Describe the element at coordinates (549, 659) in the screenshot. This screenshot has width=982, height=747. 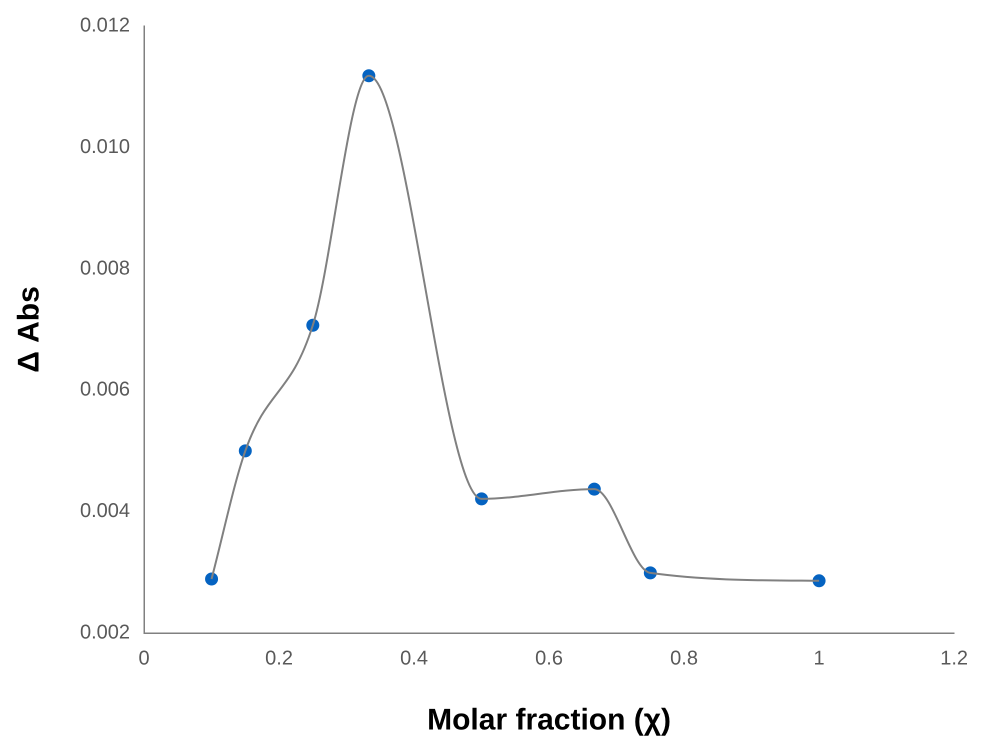
I see `x-tick-label: 0.6` at that location.